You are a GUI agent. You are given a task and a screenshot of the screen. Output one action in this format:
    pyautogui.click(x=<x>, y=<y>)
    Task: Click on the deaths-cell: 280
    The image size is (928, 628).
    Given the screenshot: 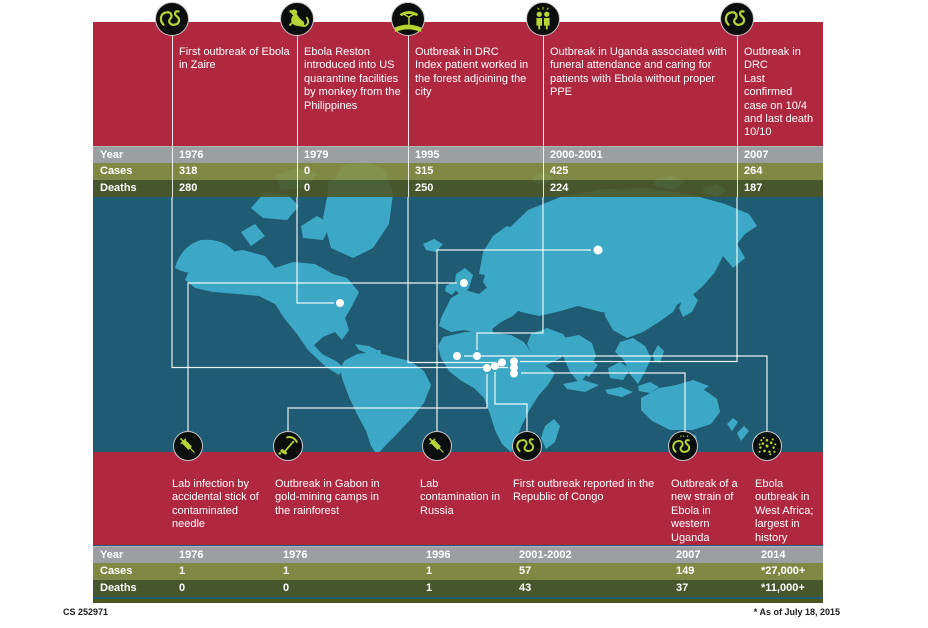 What is the action you would take?
    pyautogui.click(x=234, y=188)
    